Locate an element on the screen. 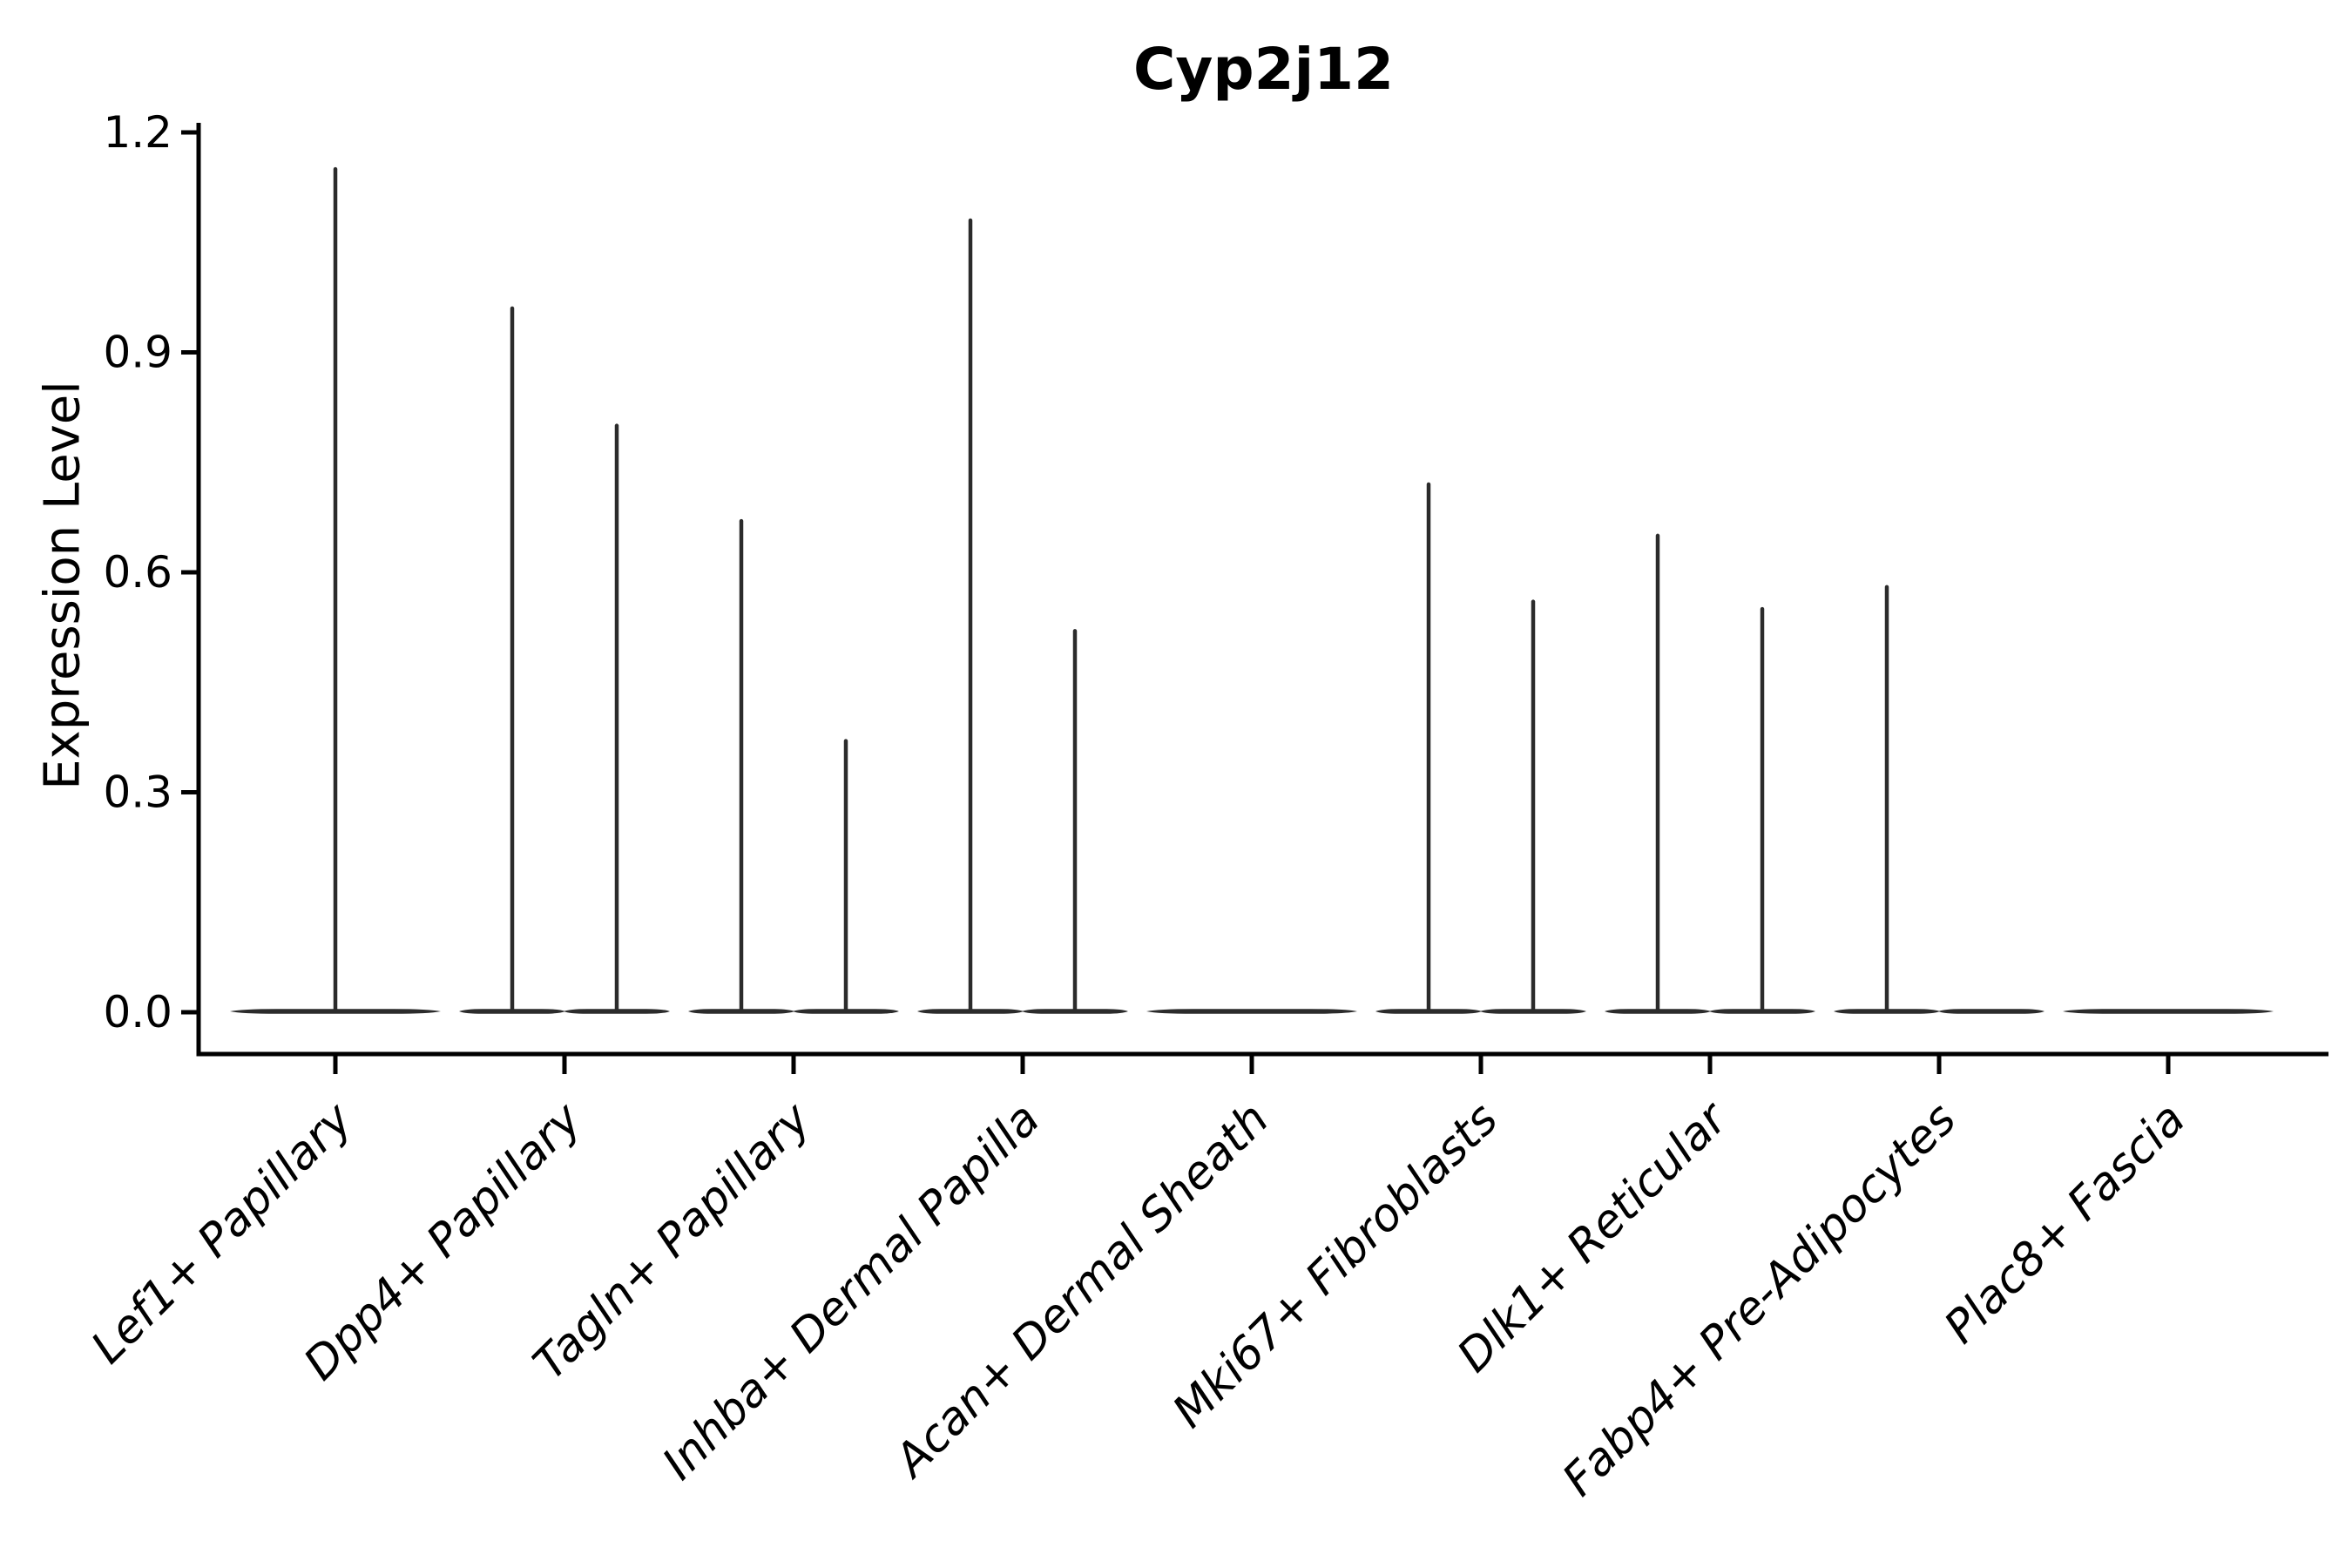  y-tick-label: 0.9 is located at coordinates (137, 352).